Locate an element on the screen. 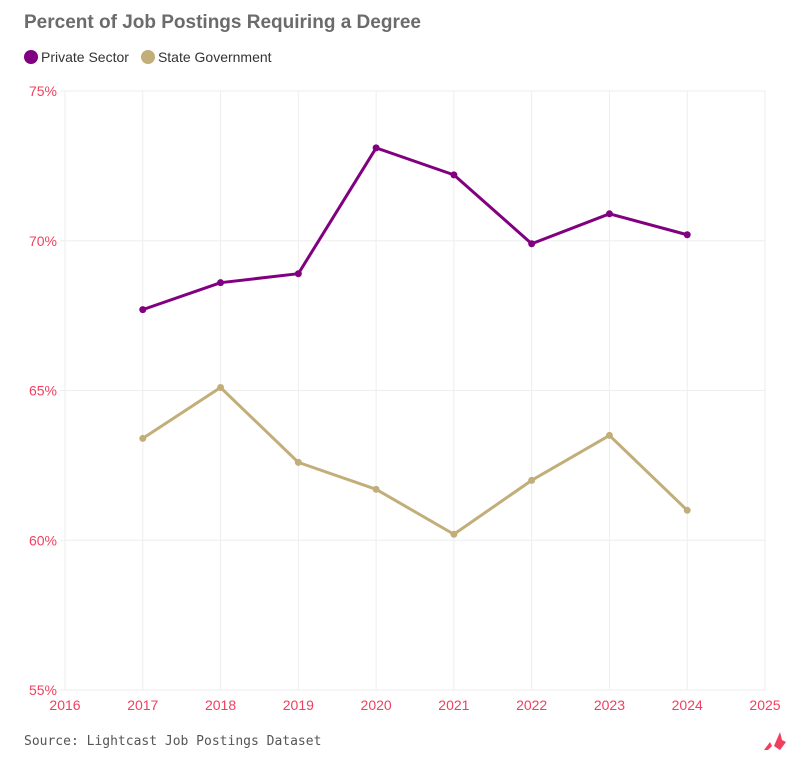 The image size is (806, 768). y-tick-label: 55% is located at coordinates (43, 690).